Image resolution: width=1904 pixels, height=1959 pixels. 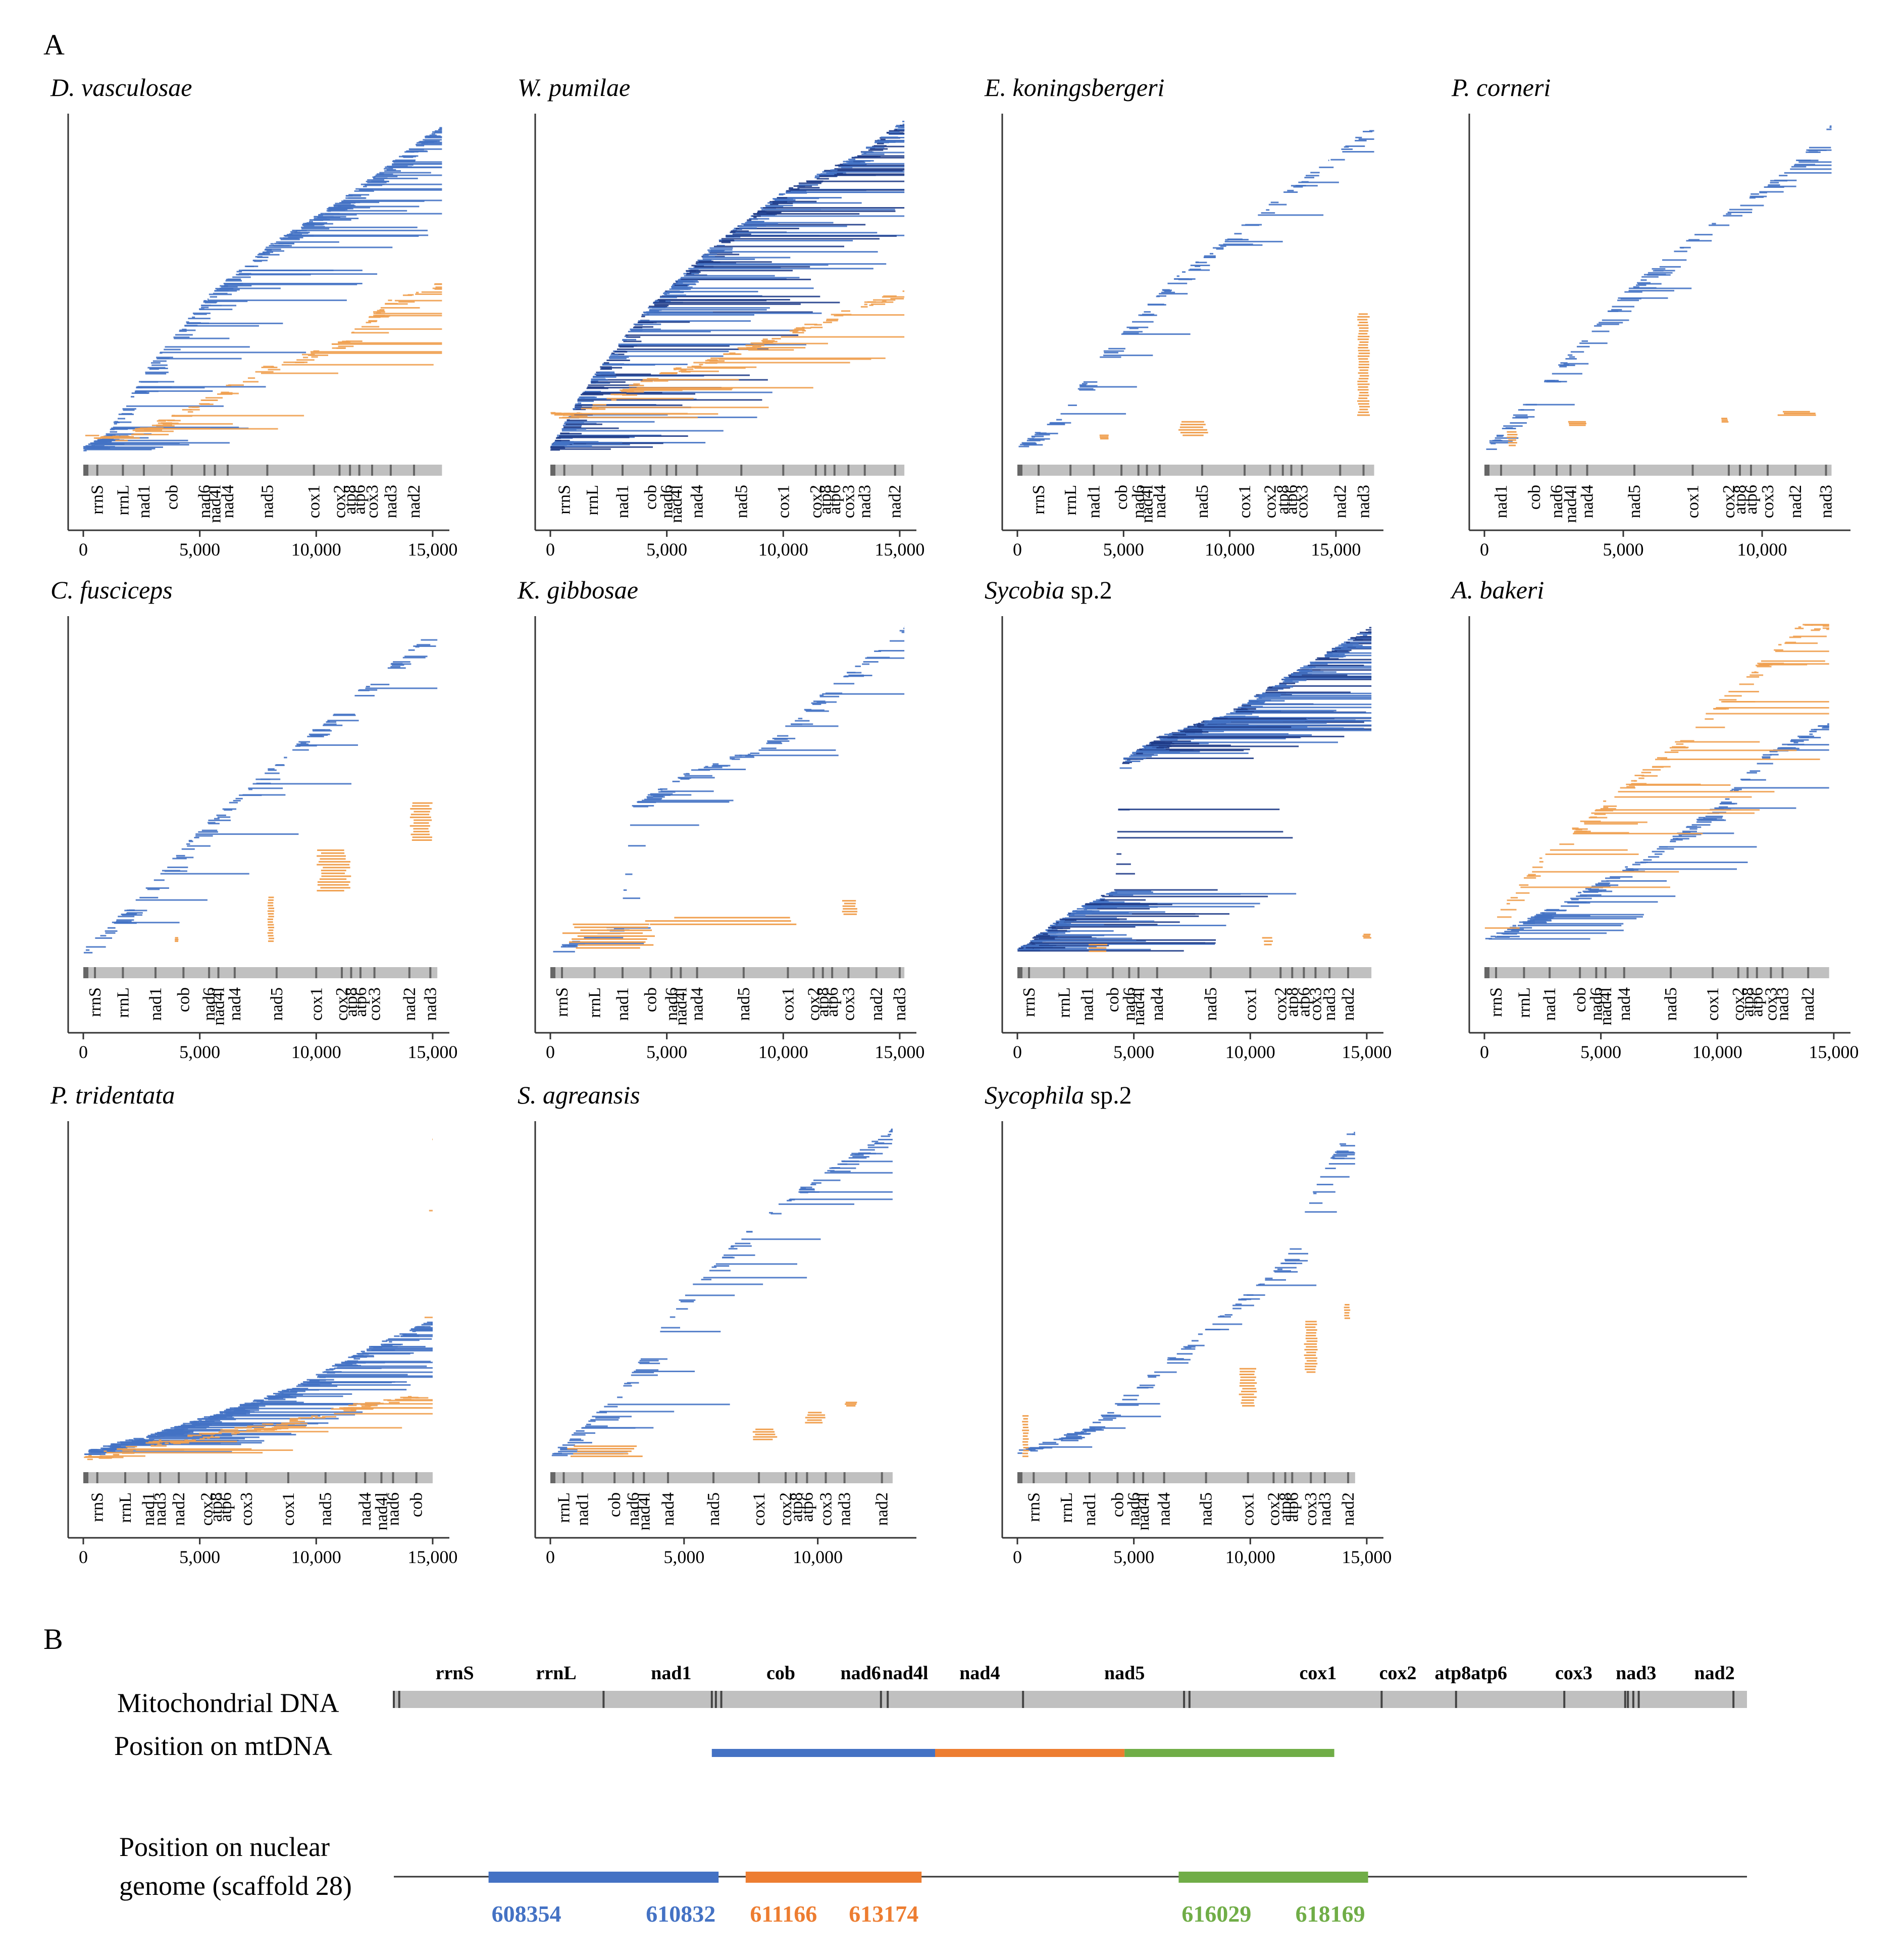 What do you see at coordinates (223, 1746) in the screenshot?
I see `row-label-position-mtdna: Position on mtDNA` at bounding box center [223, 1746].